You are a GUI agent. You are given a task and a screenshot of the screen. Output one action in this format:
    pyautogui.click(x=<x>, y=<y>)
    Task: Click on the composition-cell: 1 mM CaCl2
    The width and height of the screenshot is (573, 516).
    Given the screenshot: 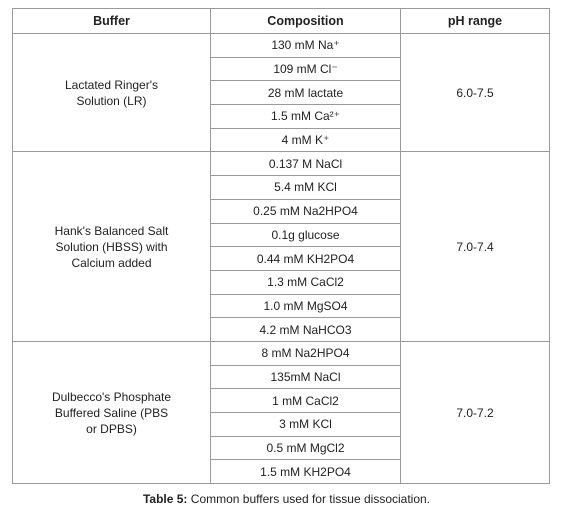 What is the action you would take?
    pyautogui.click(x=305, y=400)
    